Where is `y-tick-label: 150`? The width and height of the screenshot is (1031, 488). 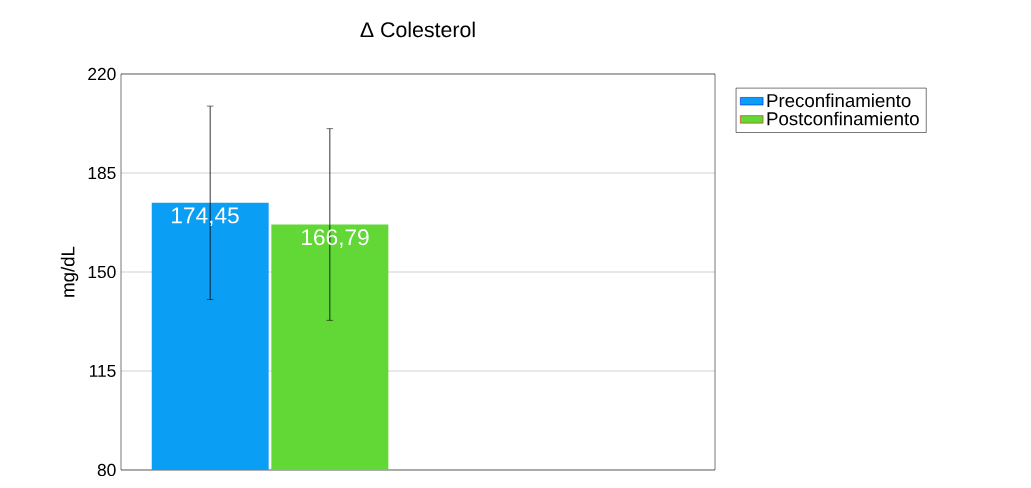 y-tick-label: 150 is located at coordinates (102, 272).